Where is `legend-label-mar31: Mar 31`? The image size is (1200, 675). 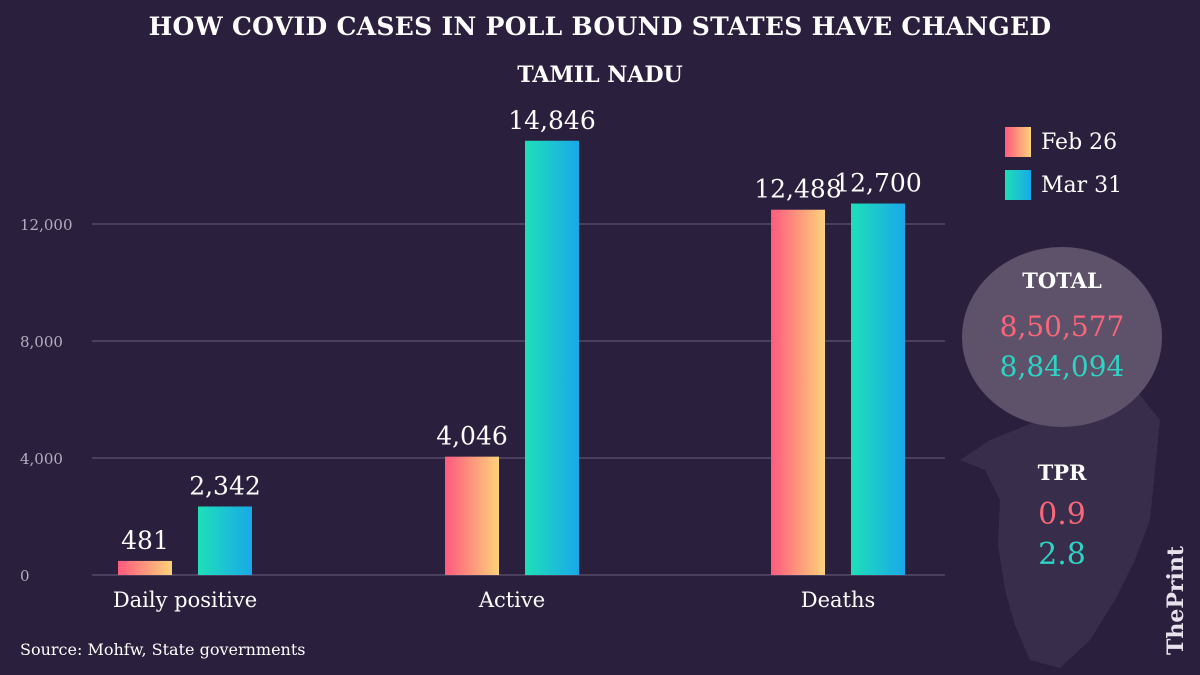 legend-label-mar31: Mar 31 is located at coordinates (1082, 185).